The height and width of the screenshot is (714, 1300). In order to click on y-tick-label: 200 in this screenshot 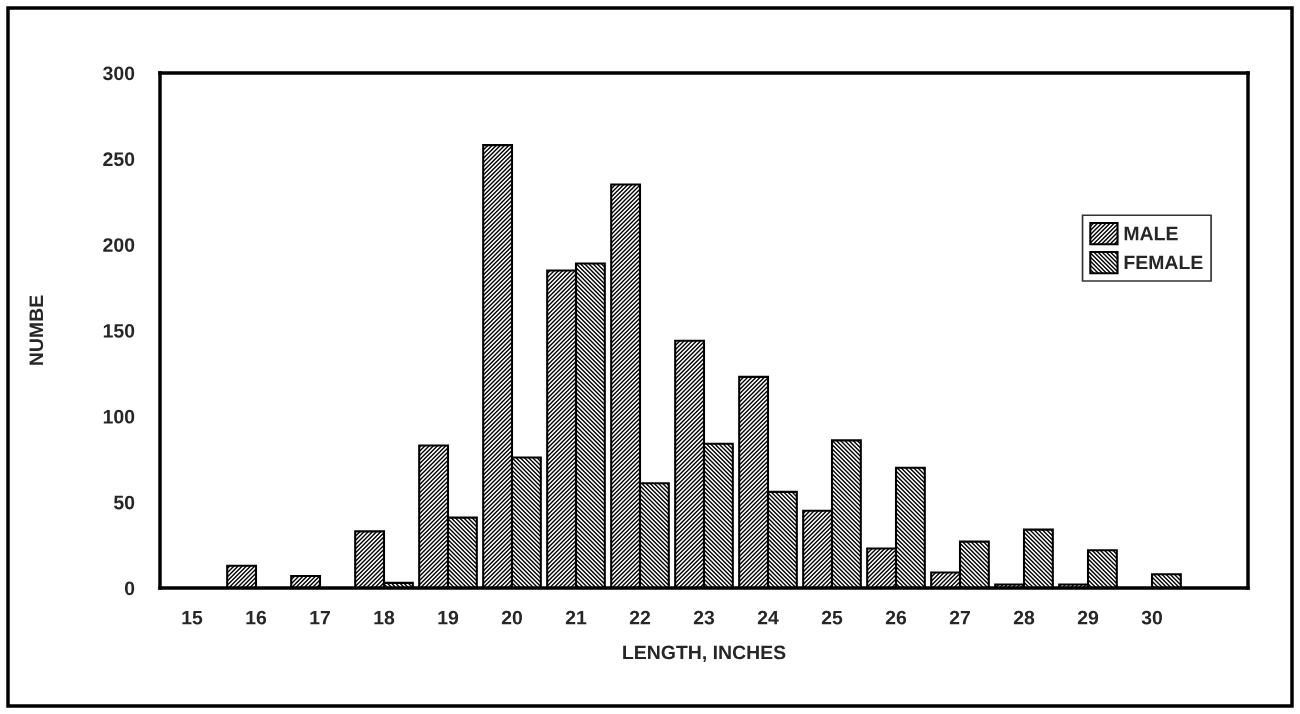, I will do `click(119, 245)`.